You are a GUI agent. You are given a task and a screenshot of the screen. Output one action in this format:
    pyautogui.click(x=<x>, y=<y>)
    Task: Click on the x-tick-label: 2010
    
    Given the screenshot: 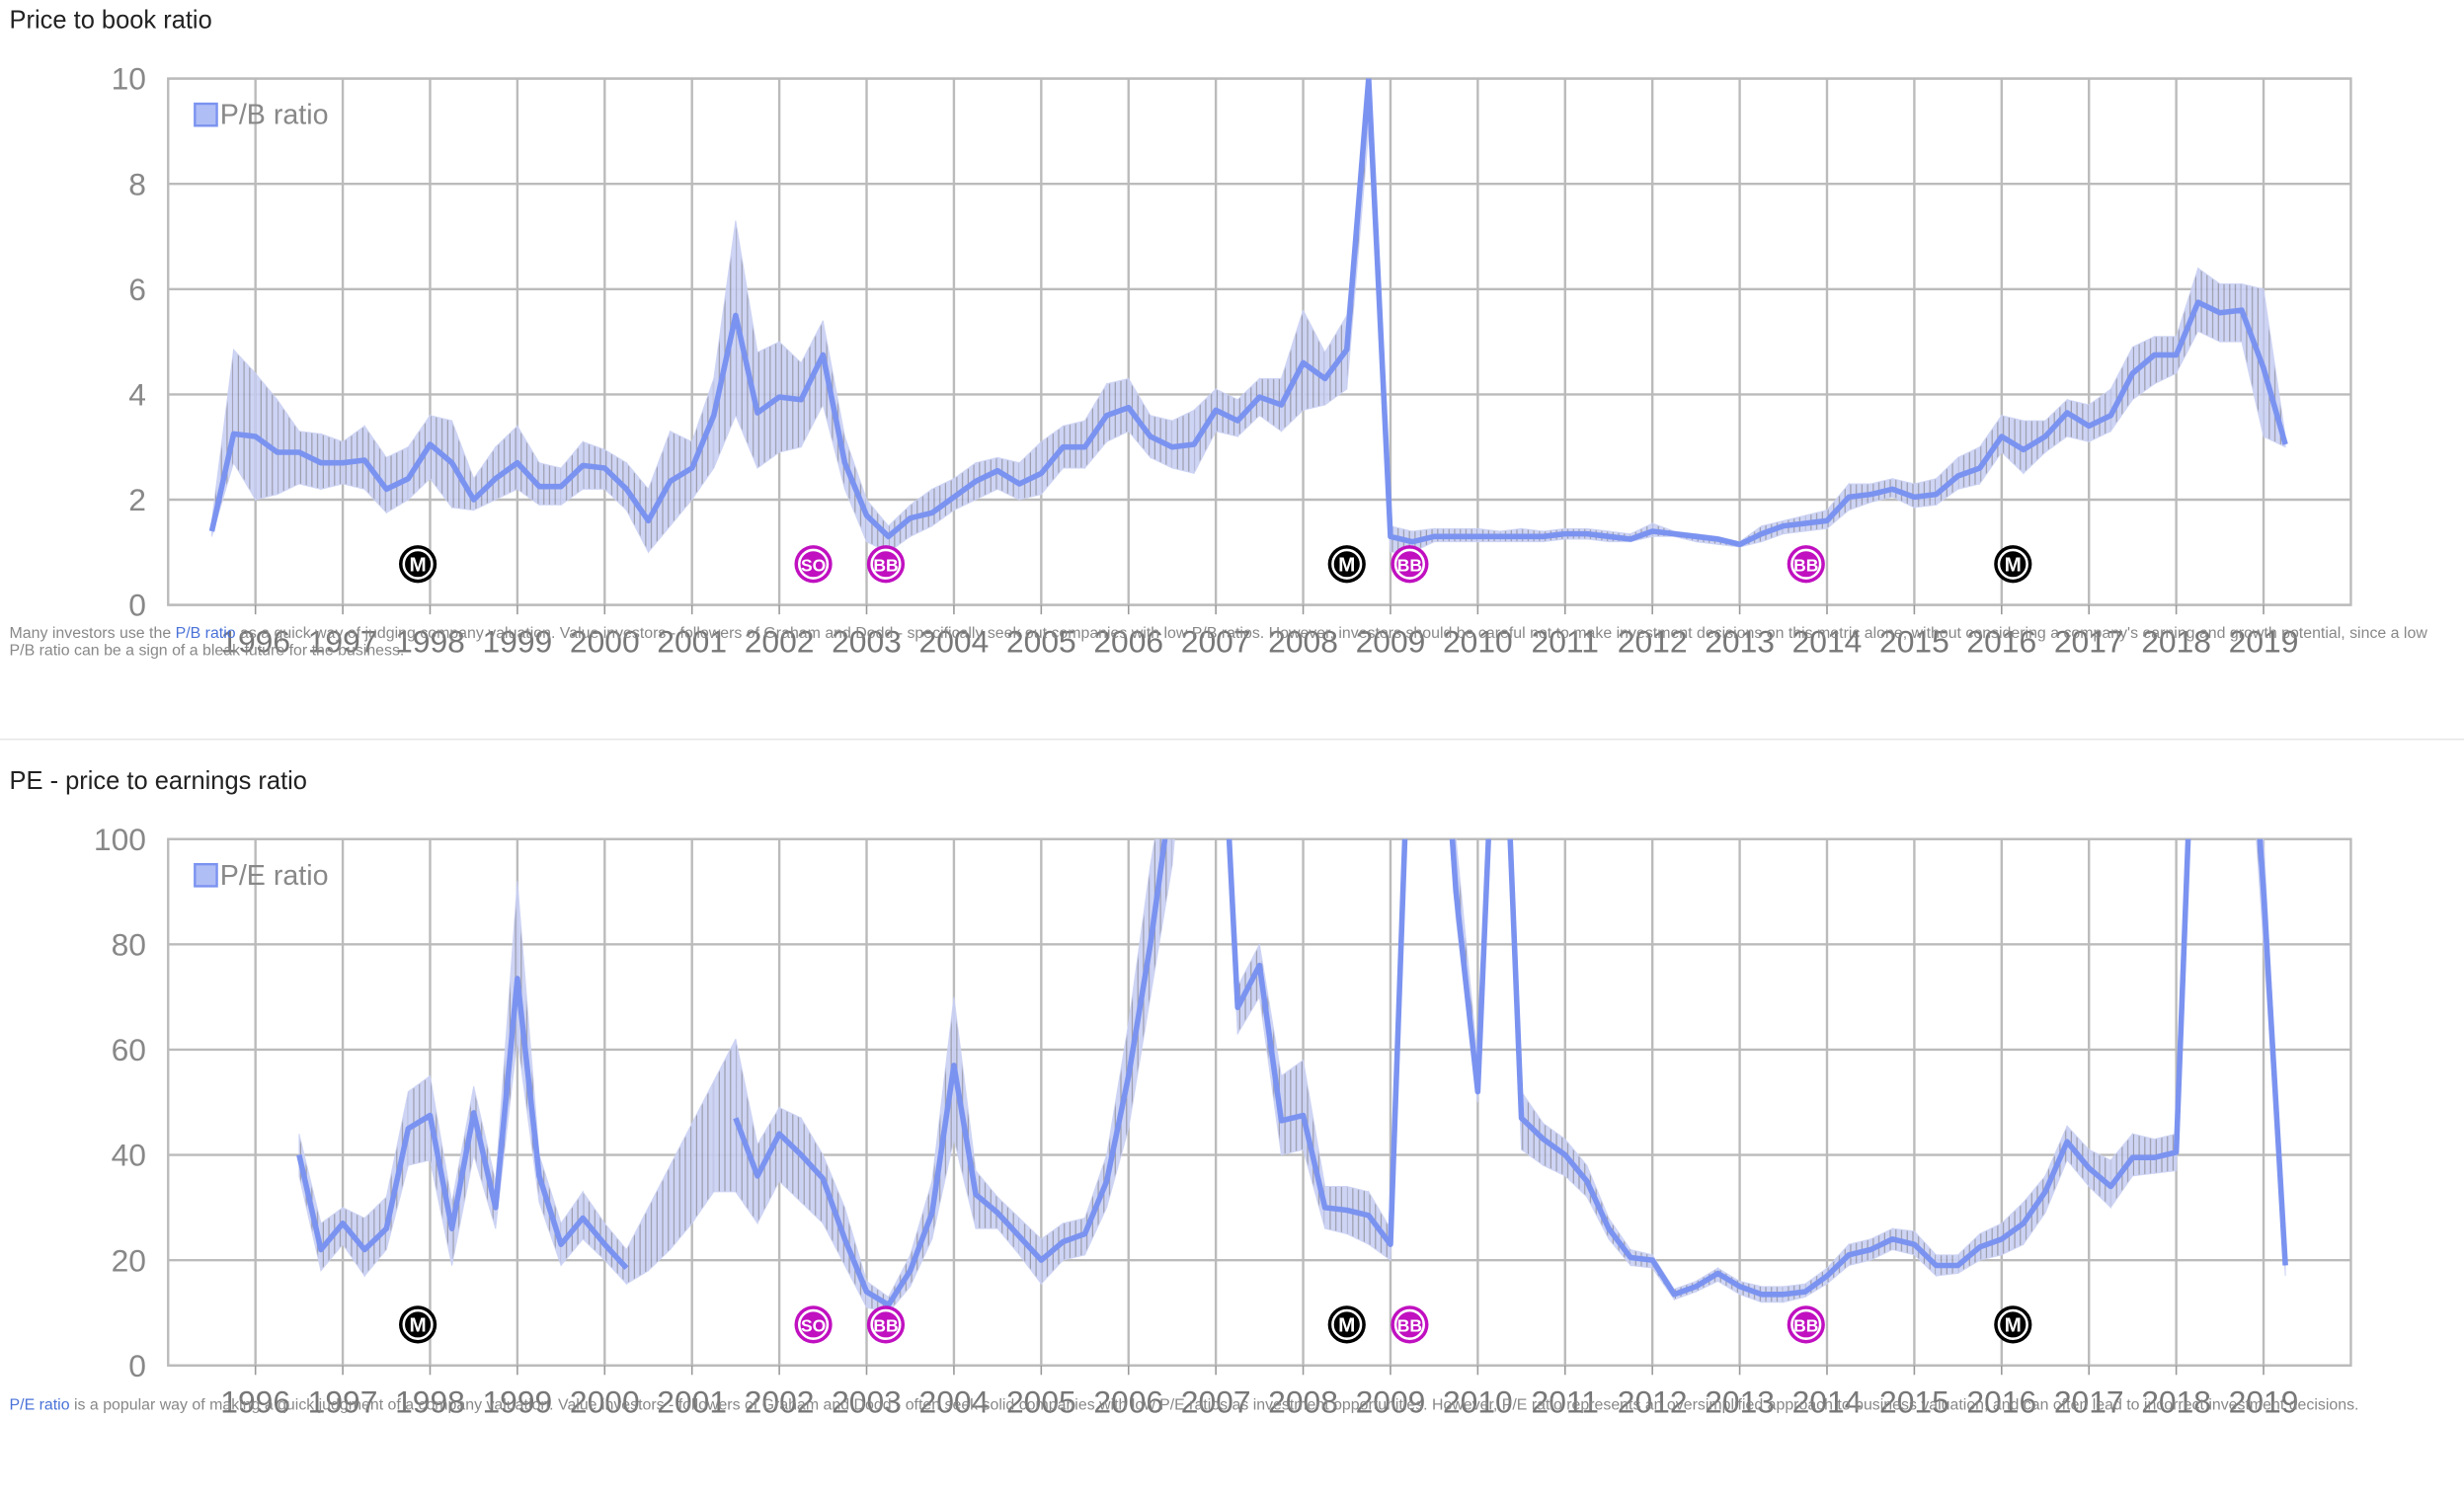 What is the action you would take?
    pyautogui.click(x=1478, y=1401)
    